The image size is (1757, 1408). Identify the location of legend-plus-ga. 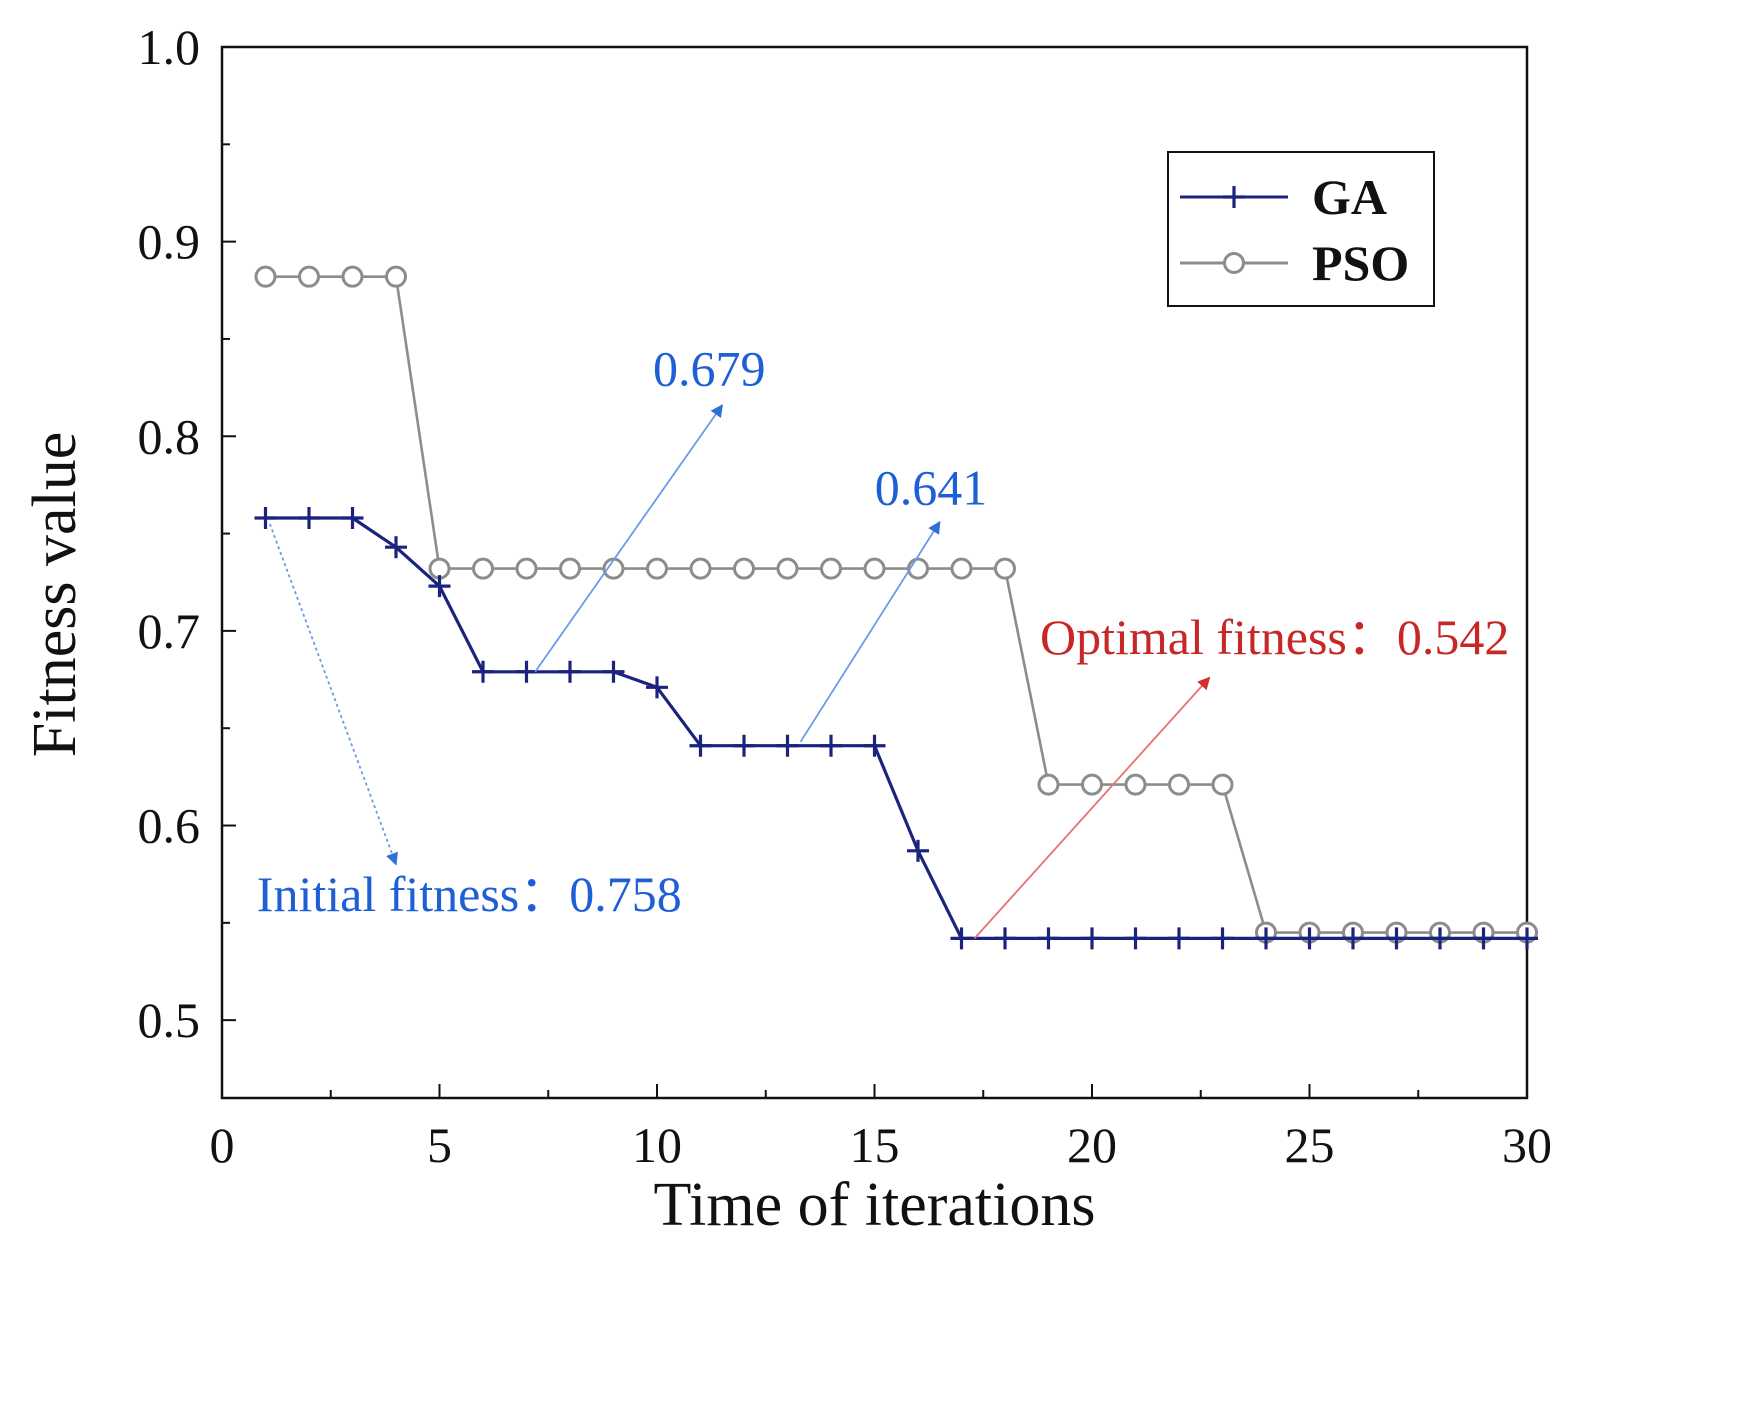
(1234, 197).